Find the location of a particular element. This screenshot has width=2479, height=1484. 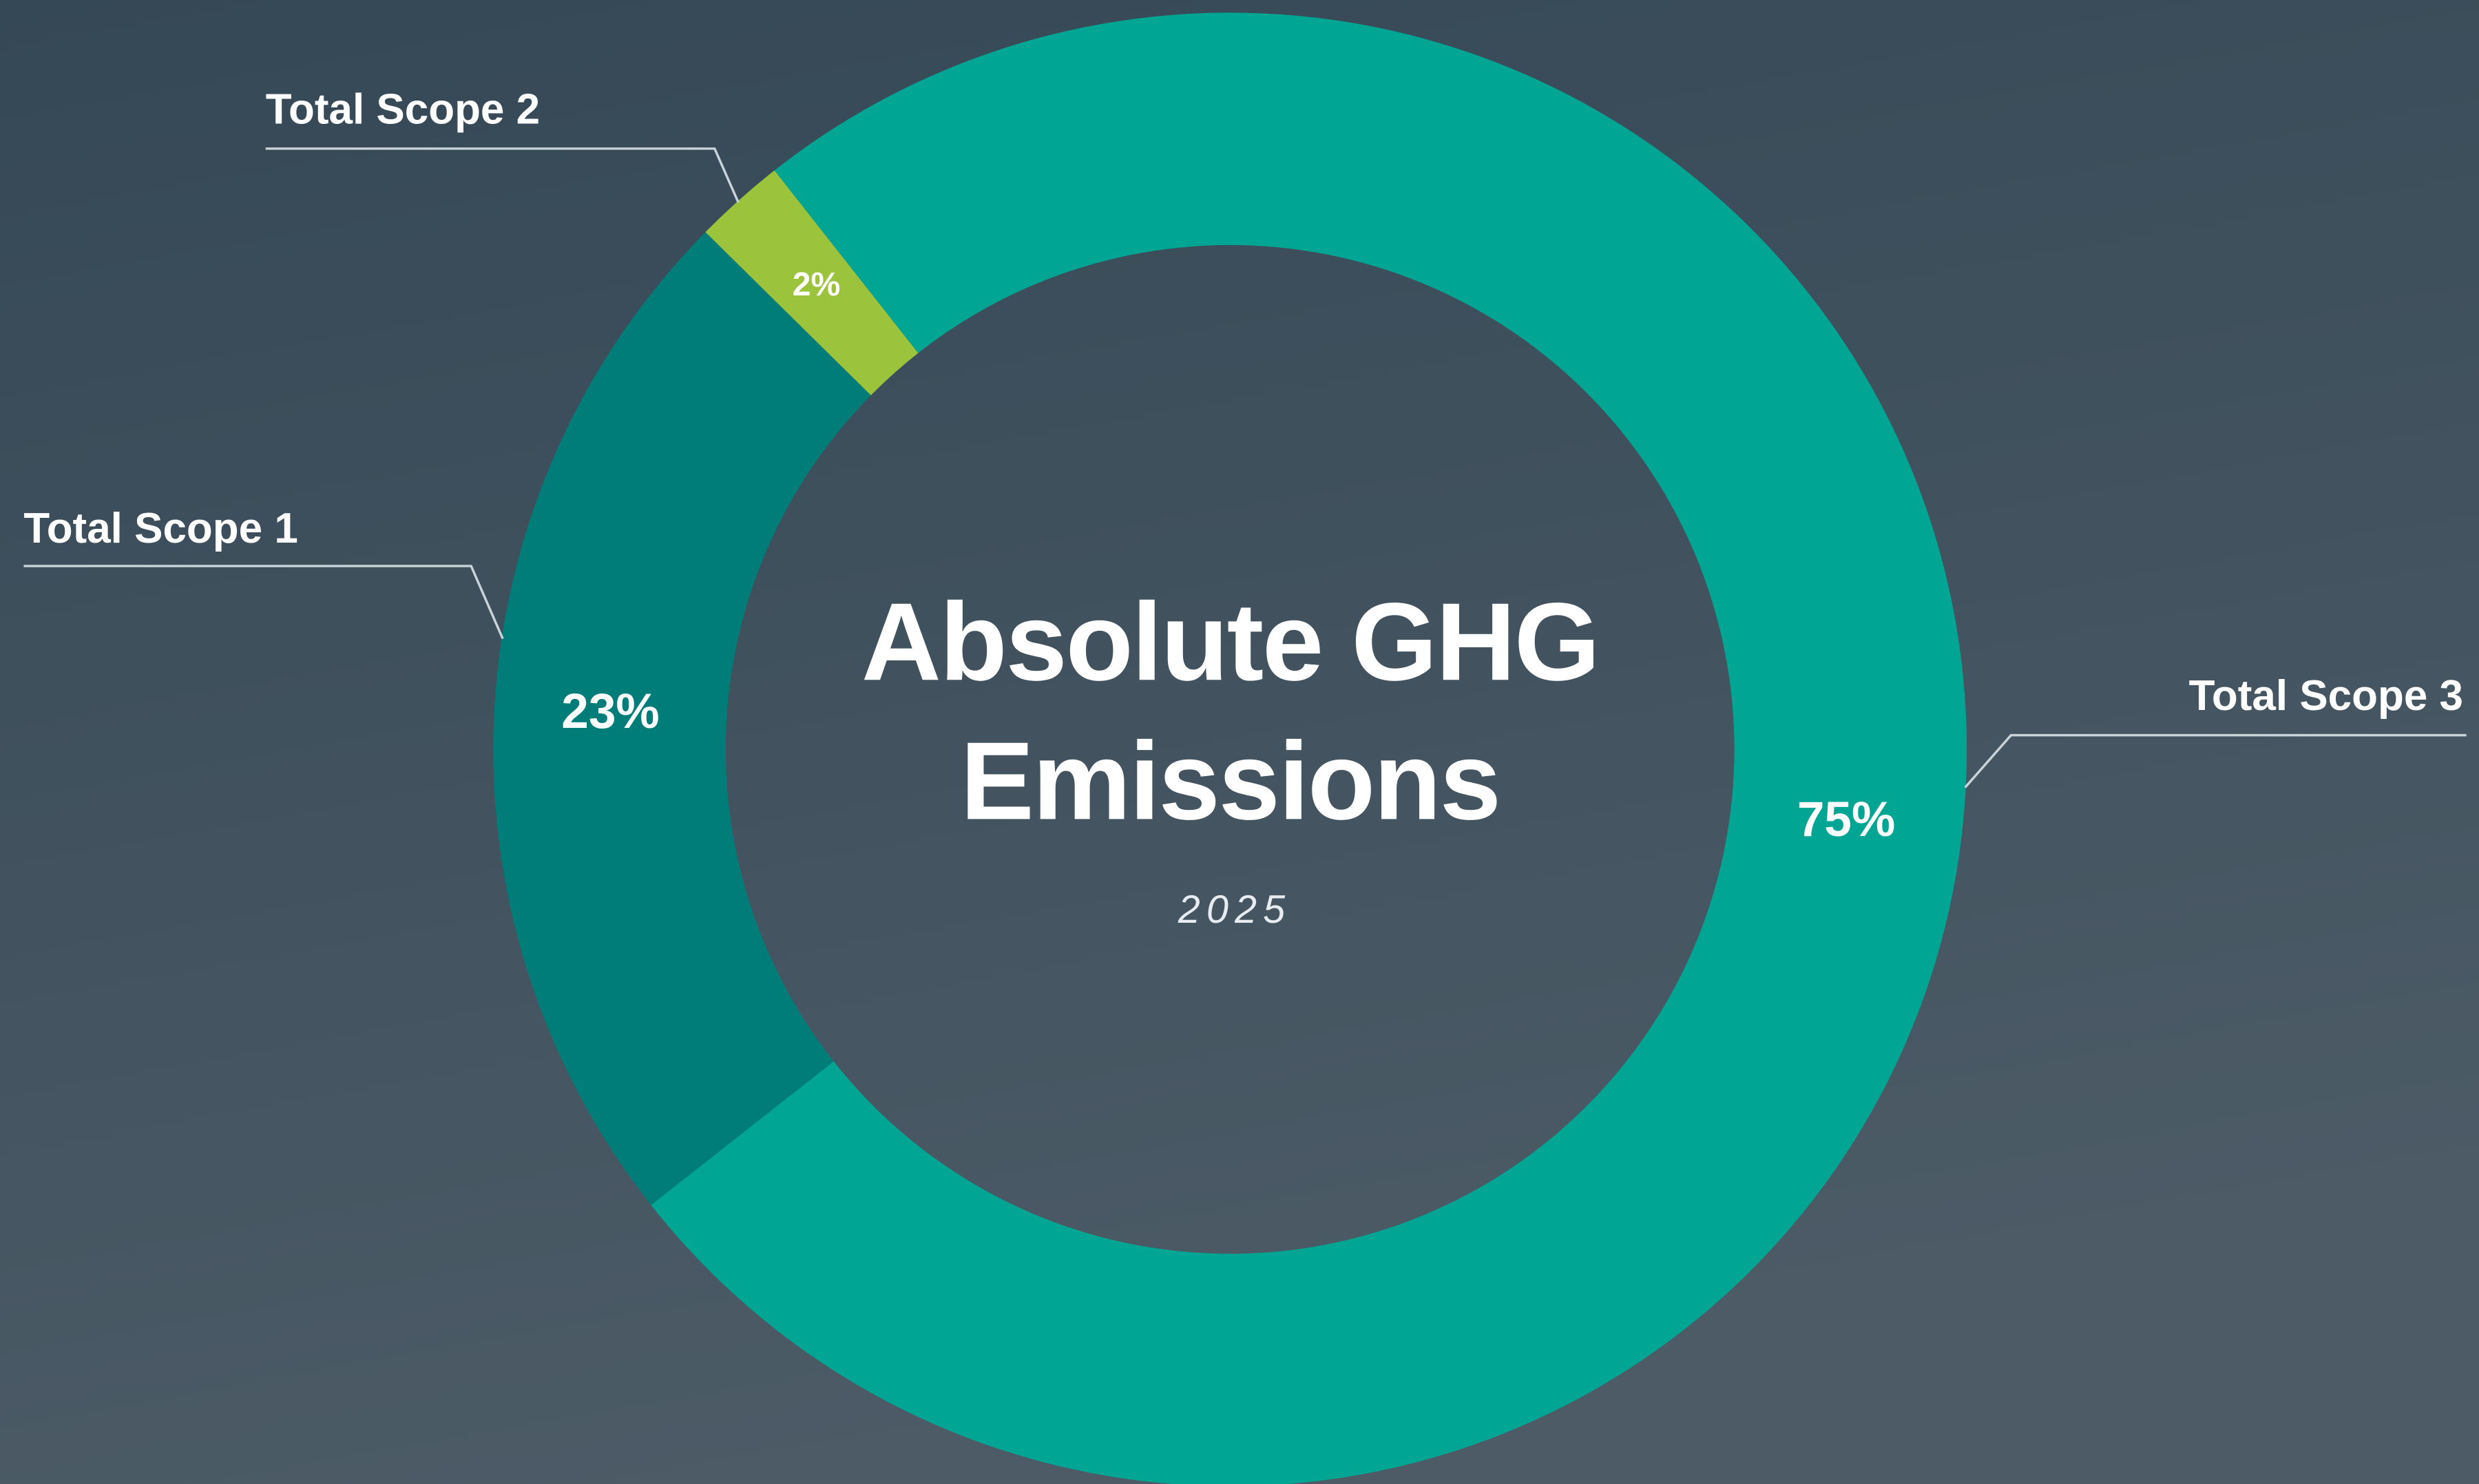

value-label: 75% is located at coordinates (1846, 820).